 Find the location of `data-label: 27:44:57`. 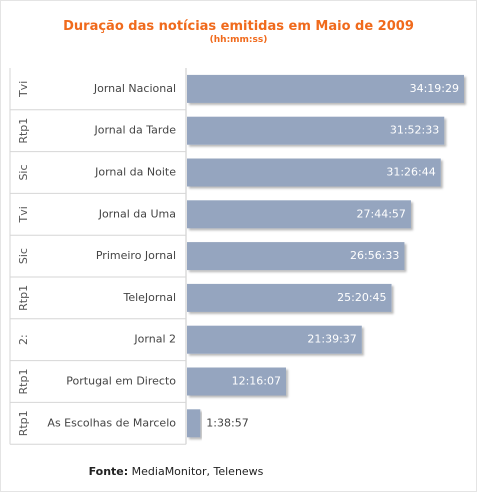

data-label: 27:44:57 is located at coordinates (381, 213).